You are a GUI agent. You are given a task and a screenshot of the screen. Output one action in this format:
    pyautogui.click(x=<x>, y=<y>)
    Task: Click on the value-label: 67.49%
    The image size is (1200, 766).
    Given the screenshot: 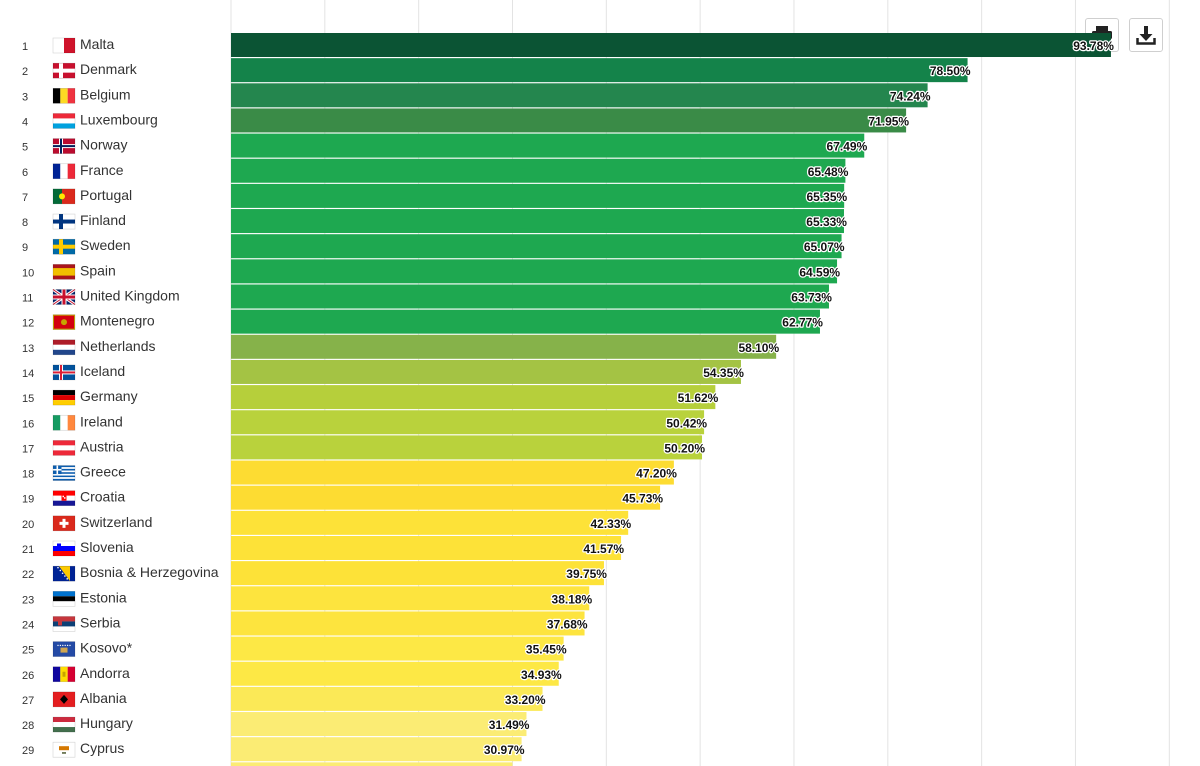 What is the action you would take?
    pyautogui.click(x=847, y=147)
    